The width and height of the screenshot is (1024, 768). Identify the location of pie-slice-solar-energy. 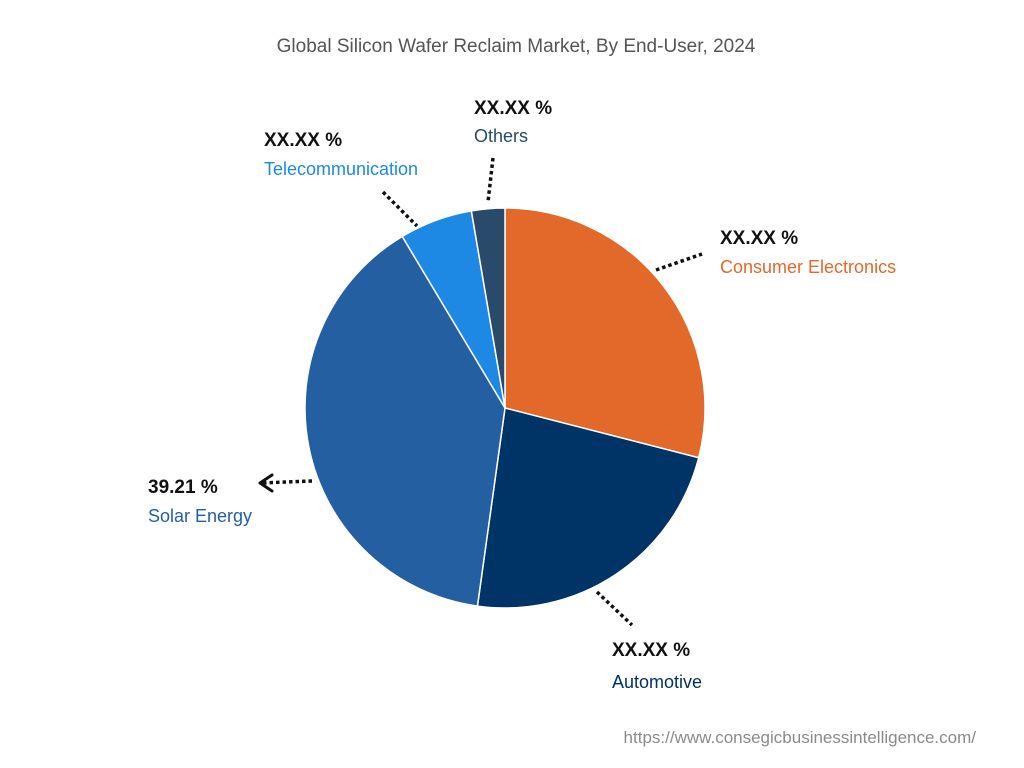
(405, 421).